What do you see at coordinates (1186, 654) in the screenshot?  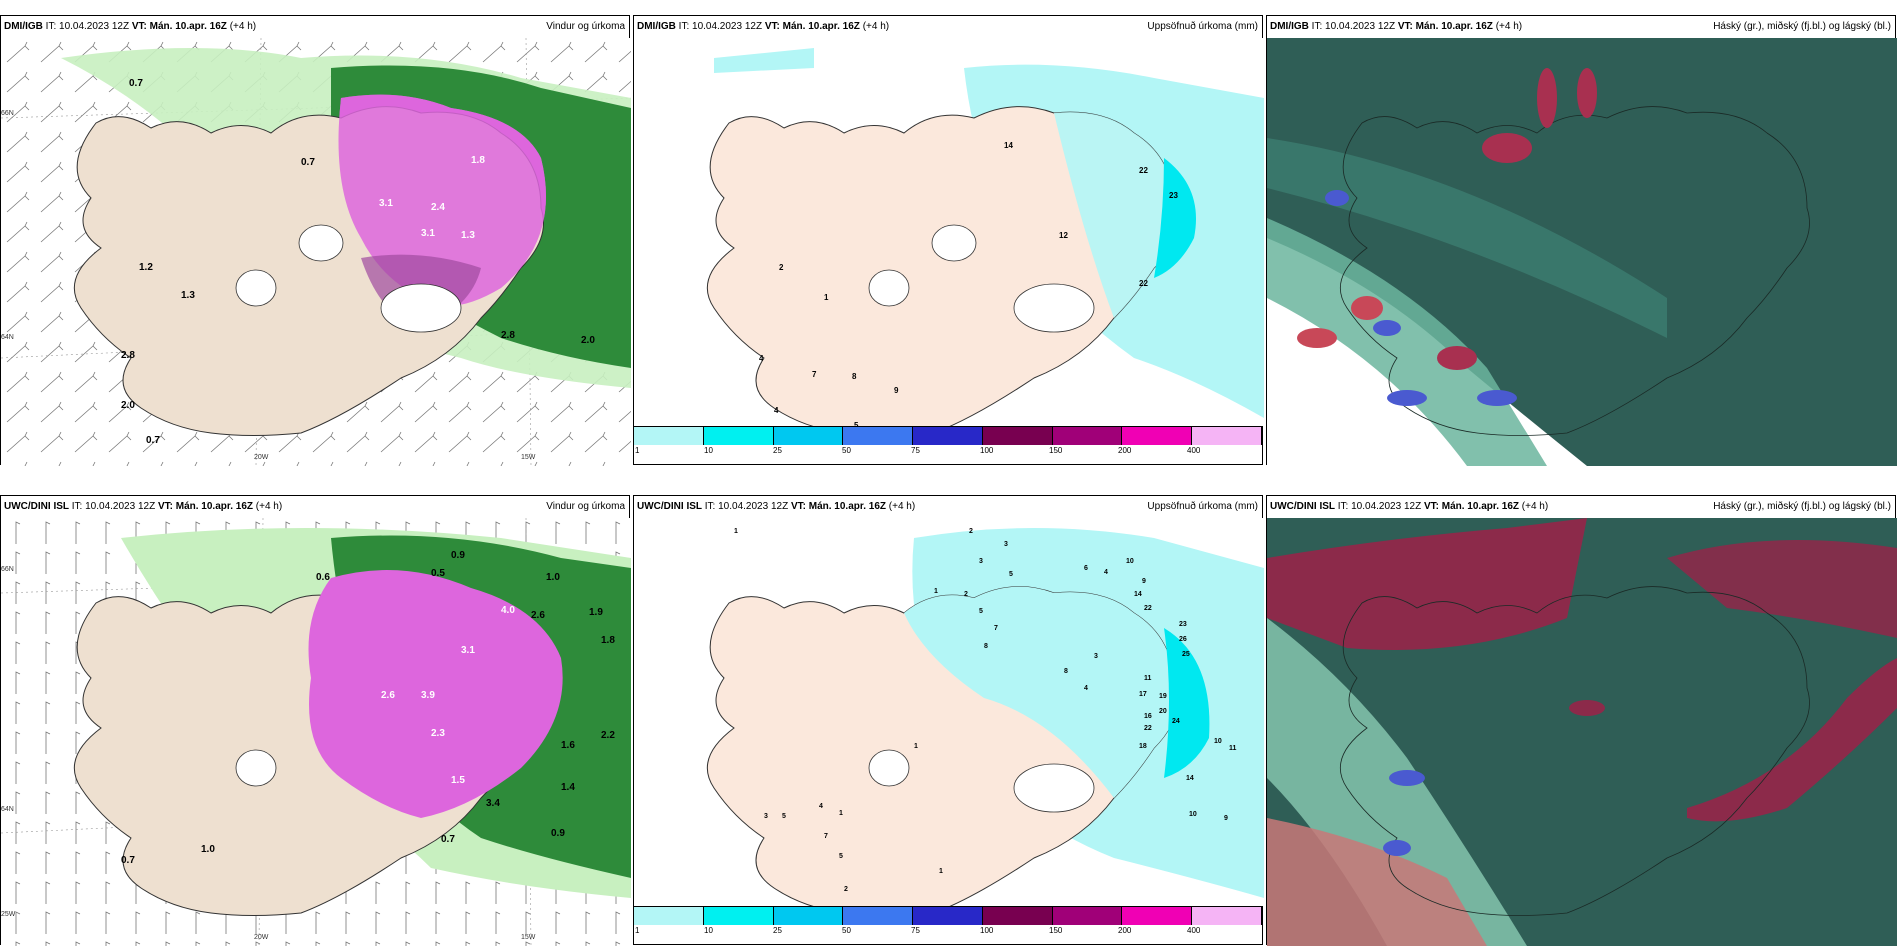 I see `svg-text: 25` at bounding box center [1186, 654].